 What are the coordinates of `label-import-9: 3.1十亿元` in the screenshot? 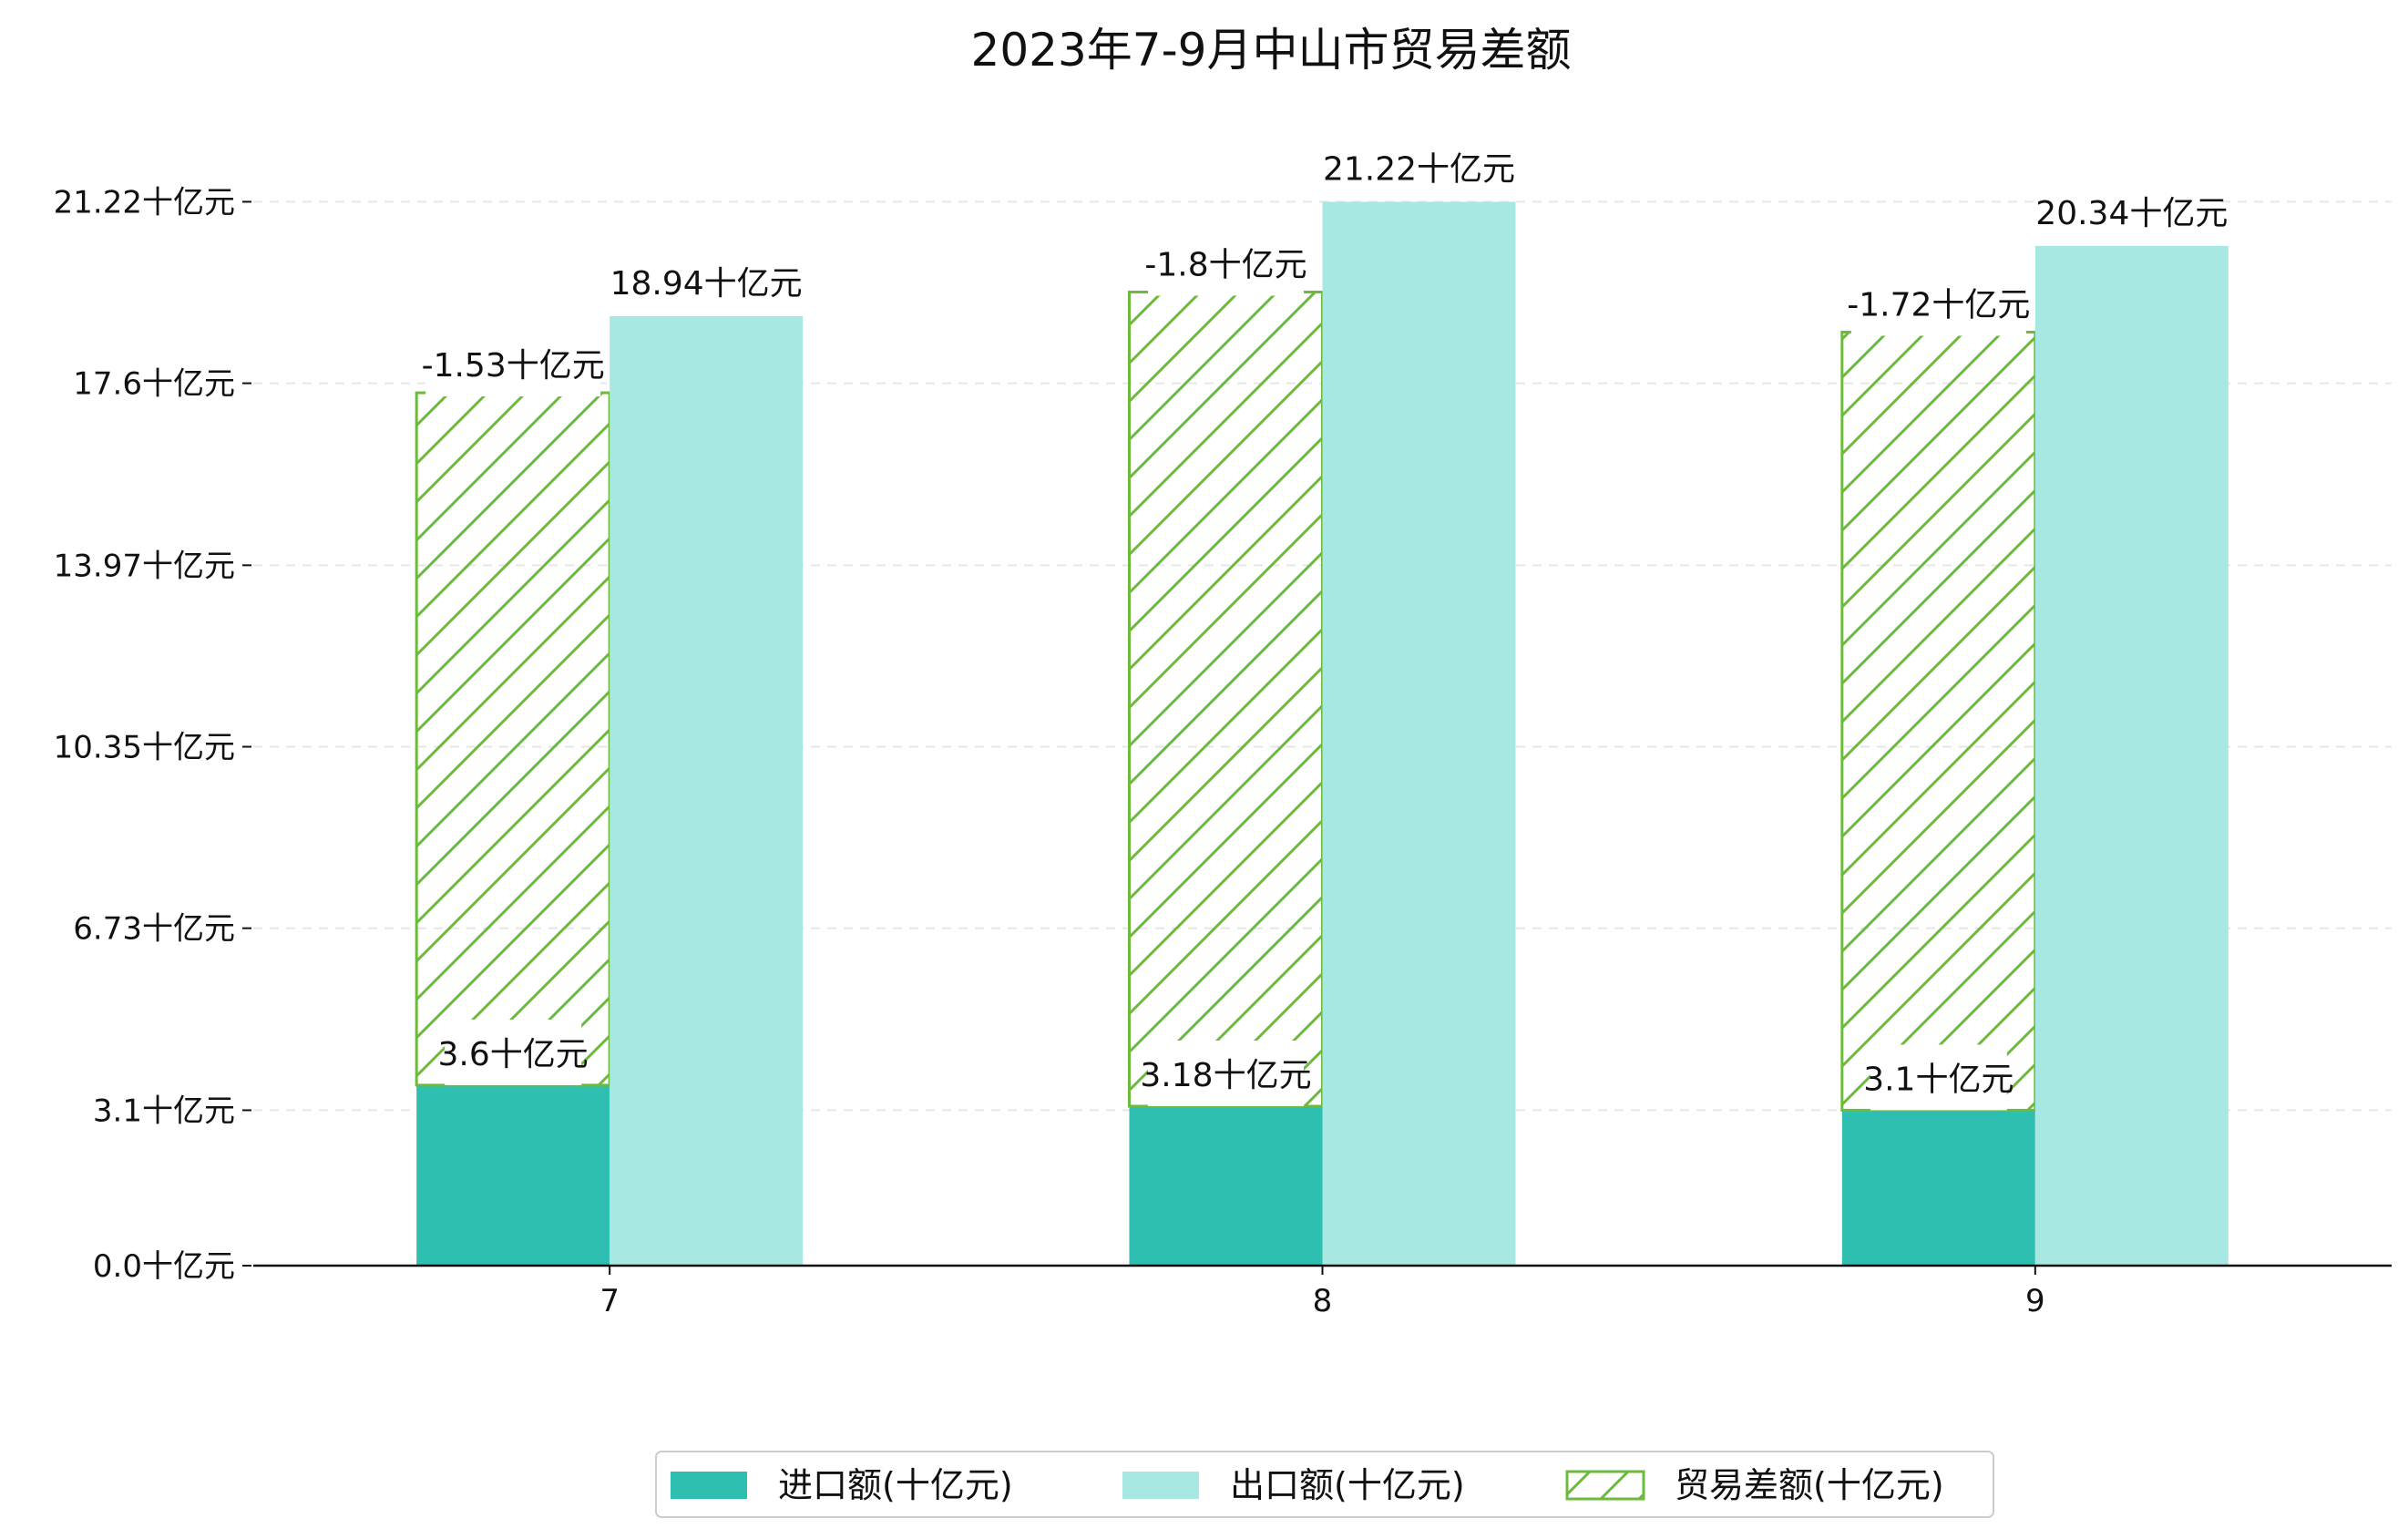 It's located at (1938, 1079).